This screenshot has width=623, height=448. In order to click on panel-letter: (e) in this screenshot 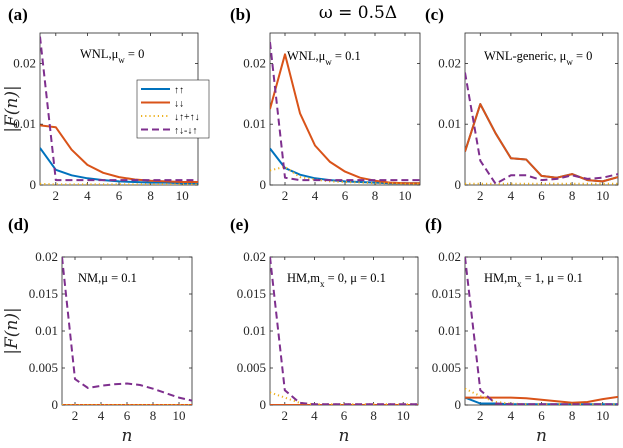, I will do `click(239, 224)`.